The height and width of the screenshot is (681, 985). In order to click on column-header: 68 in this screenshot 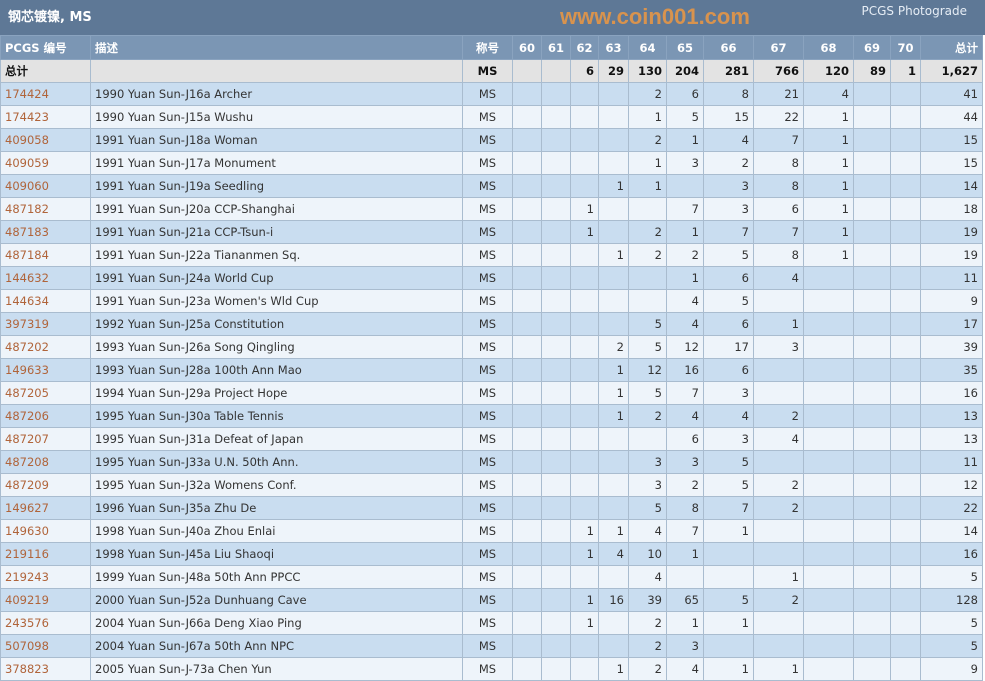, I will do `click(828, 47)`.